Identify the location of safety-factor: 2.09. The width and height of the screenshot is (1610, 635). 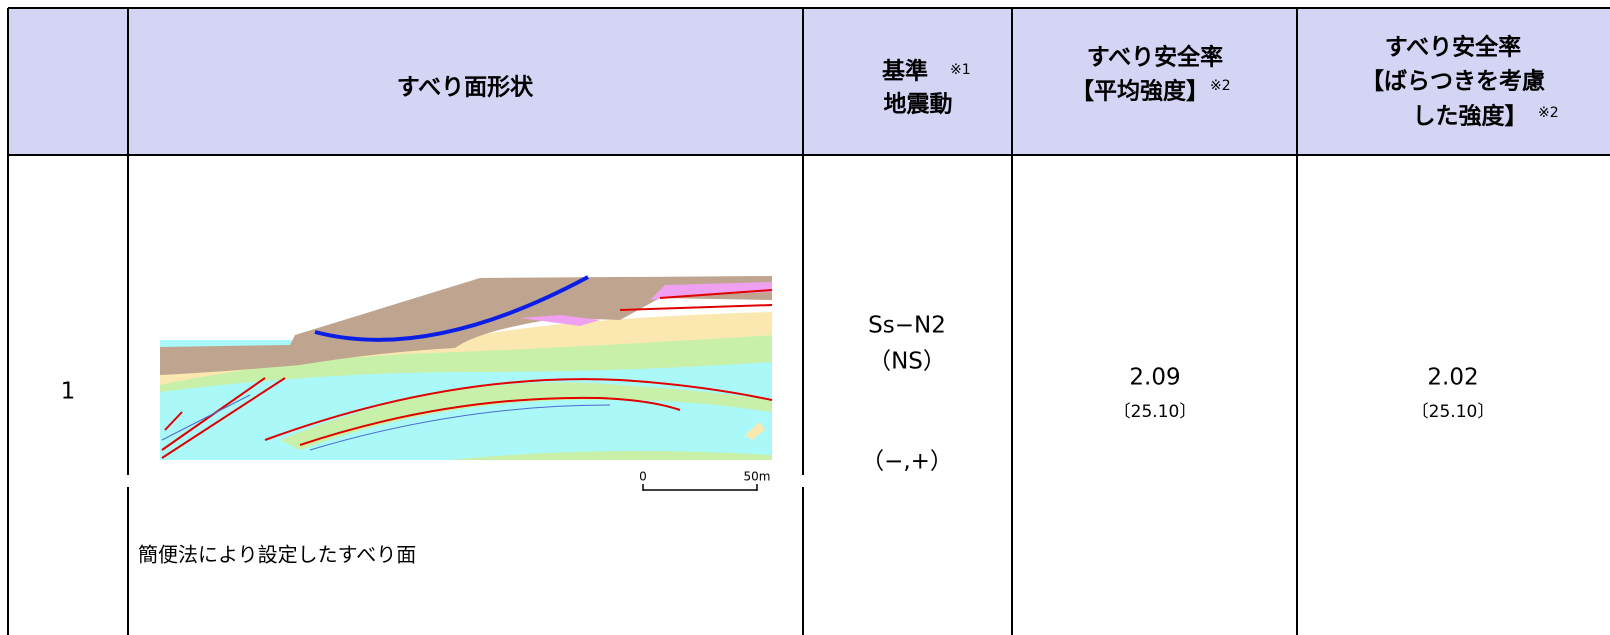
(1154, 378).